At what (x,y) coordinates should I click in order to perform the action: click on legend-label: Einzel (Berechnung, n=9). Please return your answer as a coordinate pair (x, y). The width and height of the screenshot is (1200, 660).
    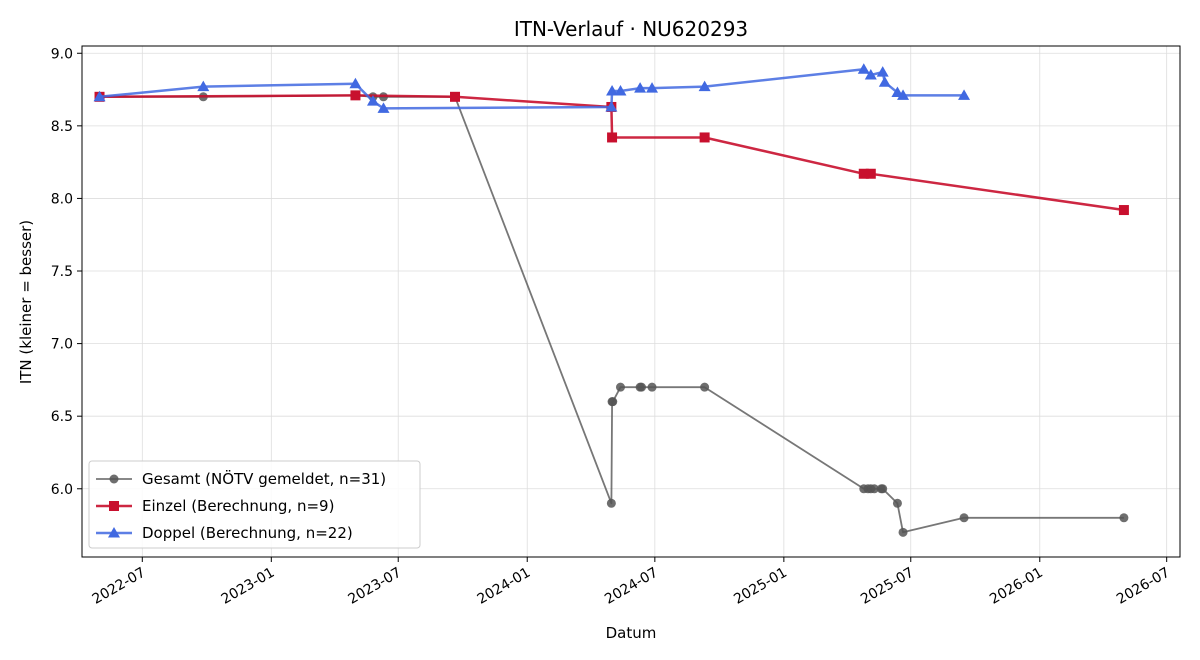
    Looking at the image, I should click on (238, 506).